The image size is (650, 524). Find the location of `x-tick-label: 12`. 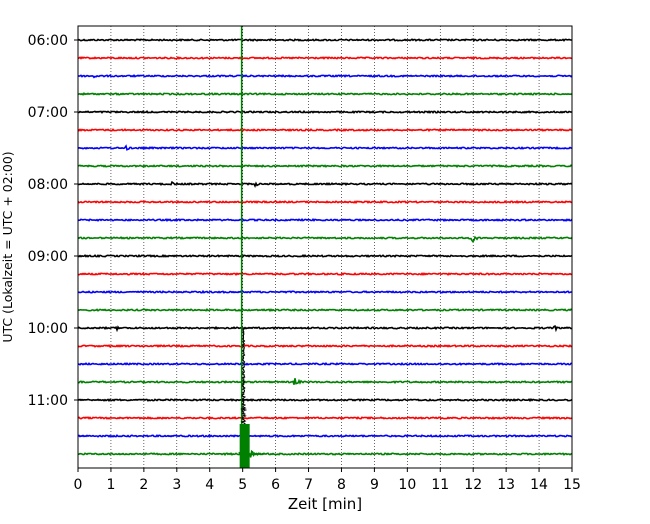

x-tick-label: 12 is located at coordinates (473, 485).